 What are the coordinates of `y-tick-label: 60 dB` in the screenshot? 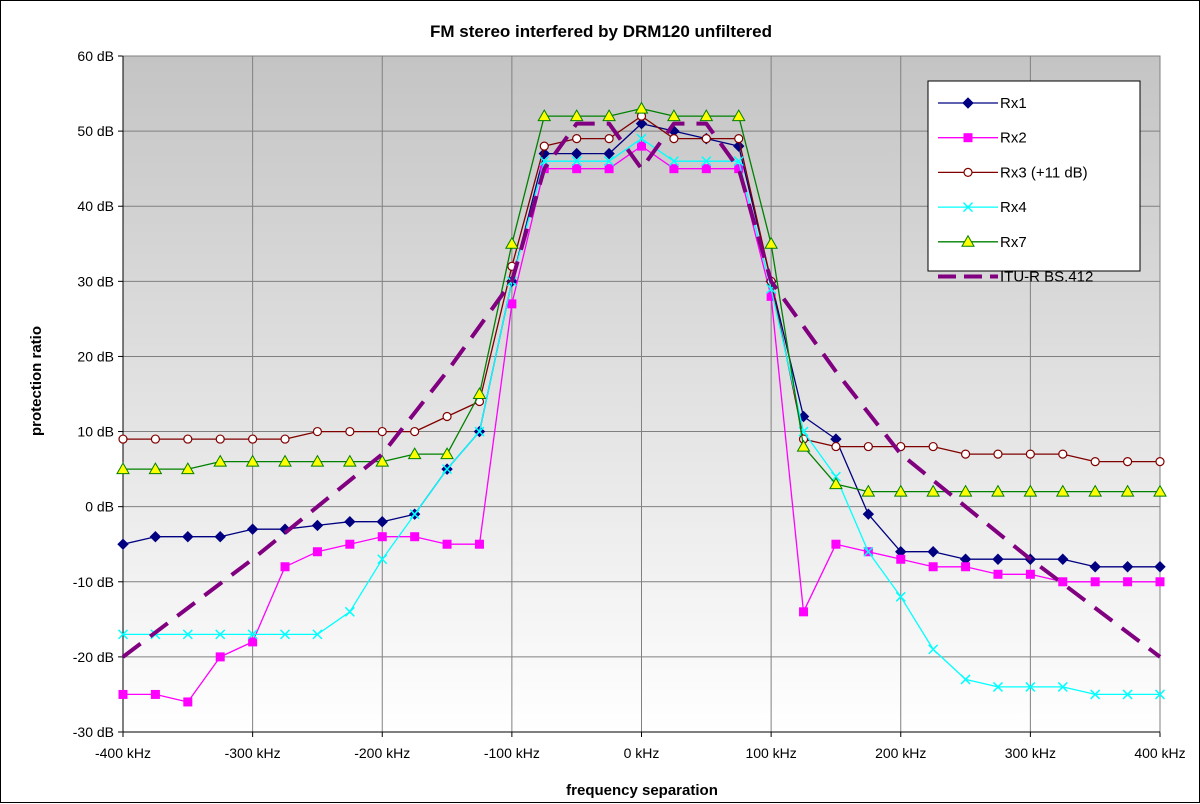 It's located at (95, 56).